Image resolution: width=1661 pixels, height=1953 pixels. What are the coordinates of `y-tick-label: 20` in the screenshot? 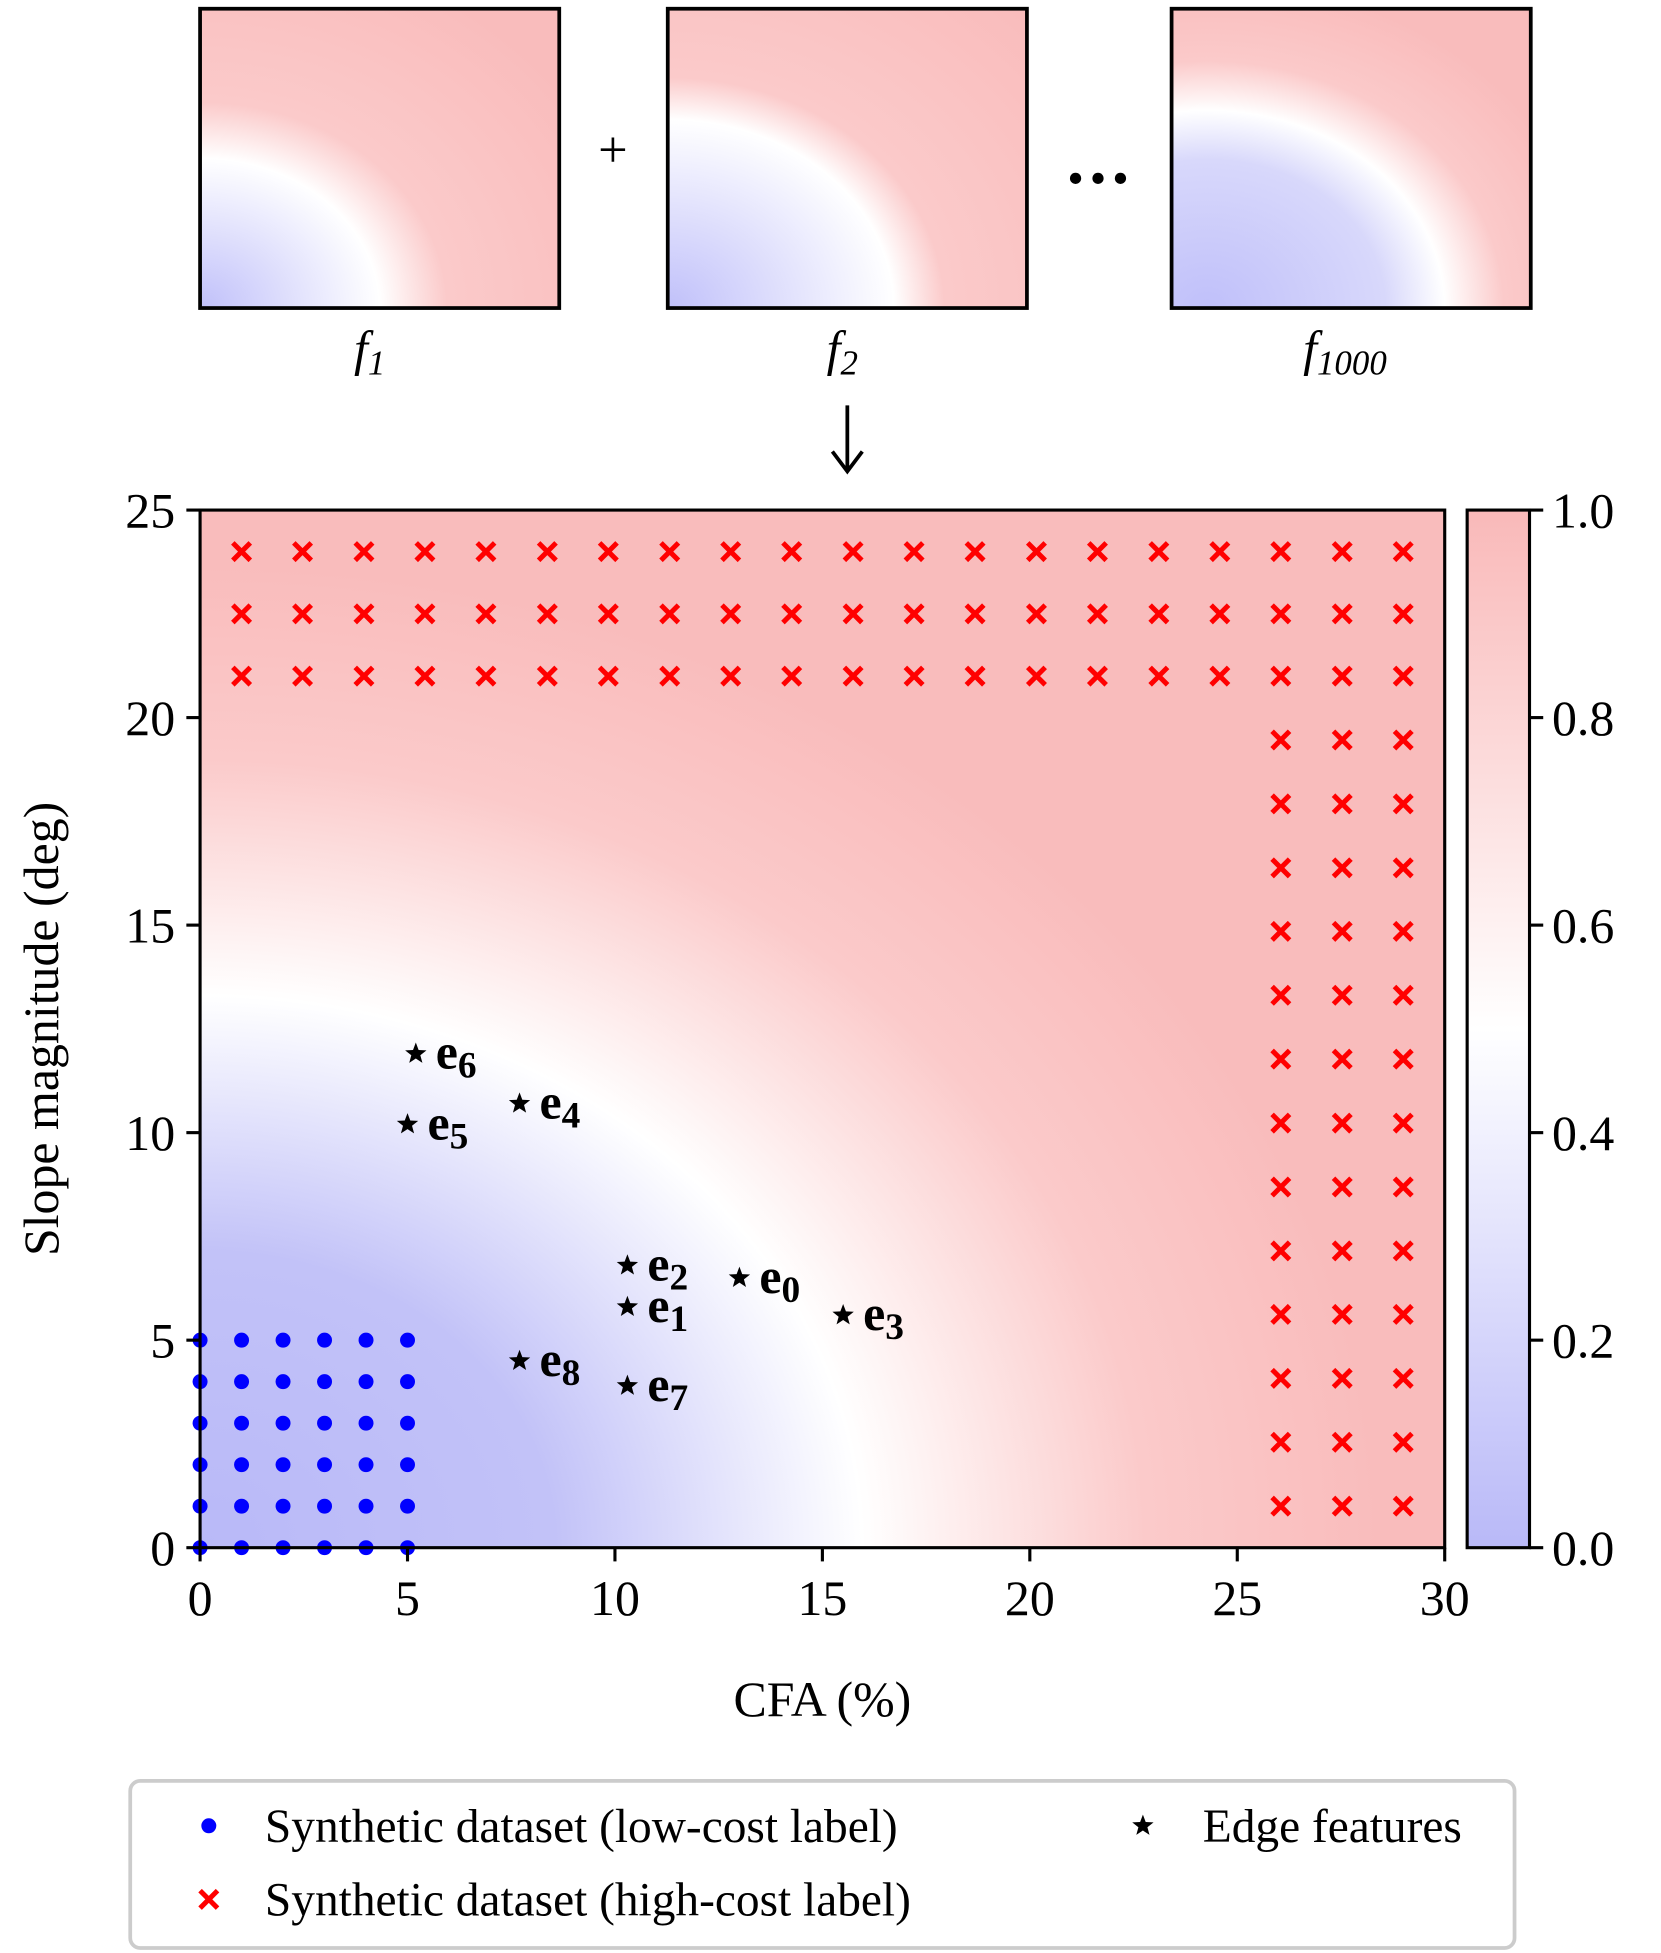 It's located at (150, 718).